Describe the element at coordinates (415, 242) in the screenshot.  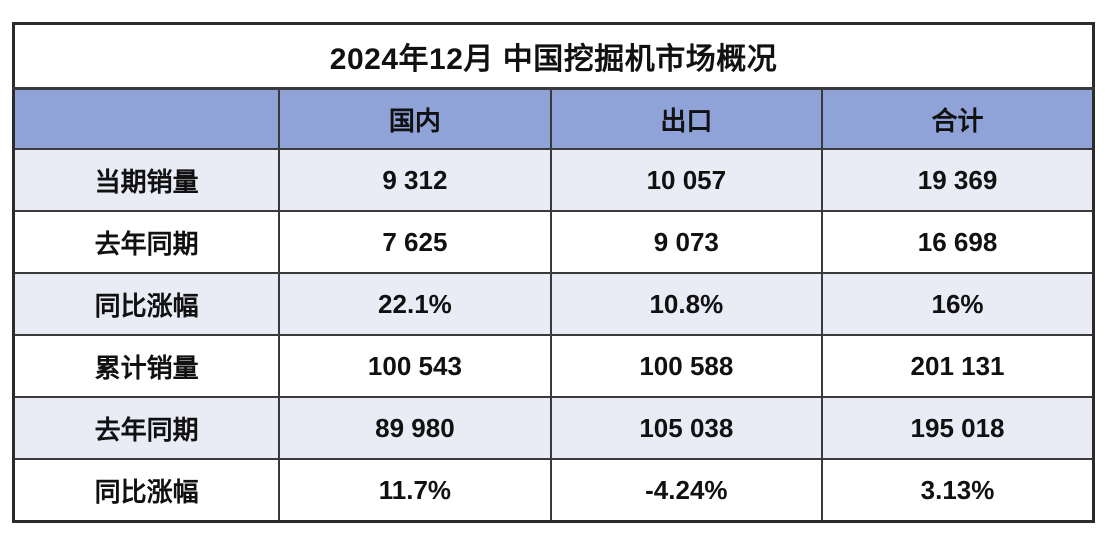
I see `cell-value: 7 625` at that location.